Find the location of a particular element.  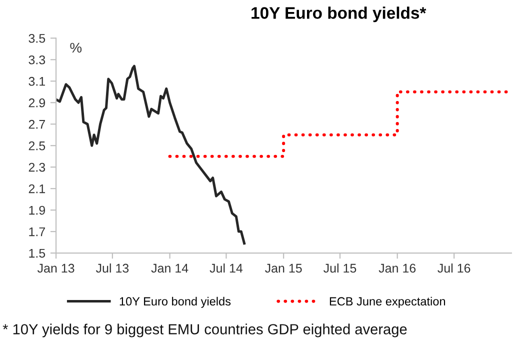

chart-title: 10Y Euro bond yields* is located at coordinates (339, 14).